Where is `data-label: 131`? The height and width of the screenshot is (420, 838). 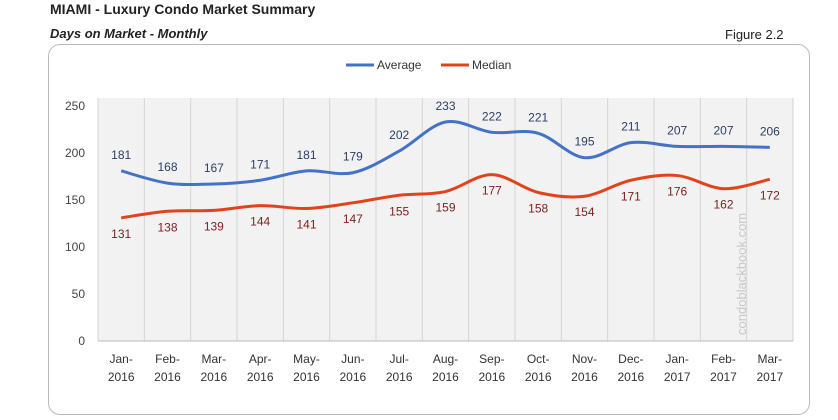 data-label: 131 is located at coordinates (121, 234).